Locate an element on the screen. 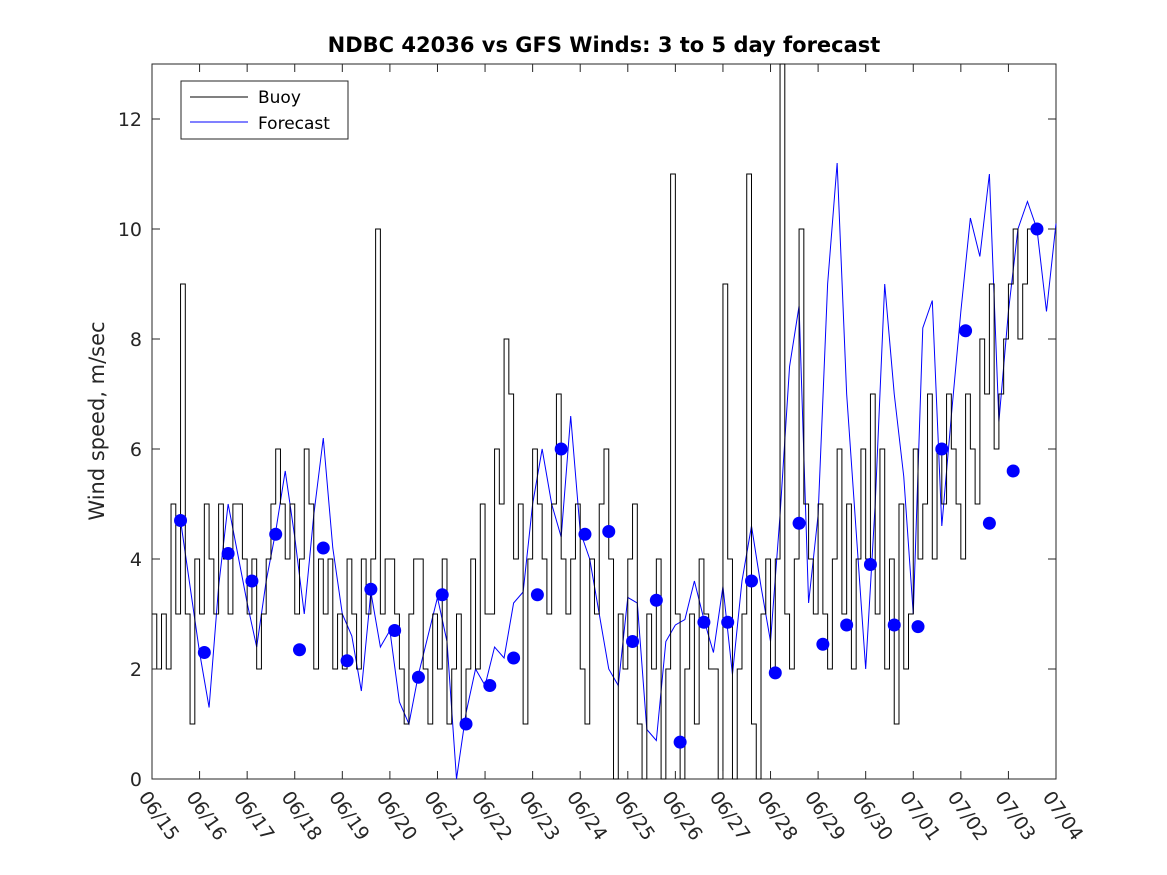 The height and width of the screenshot is (875, 1167). x-tick-label: 06/30 is located at coordinates (872, 815).